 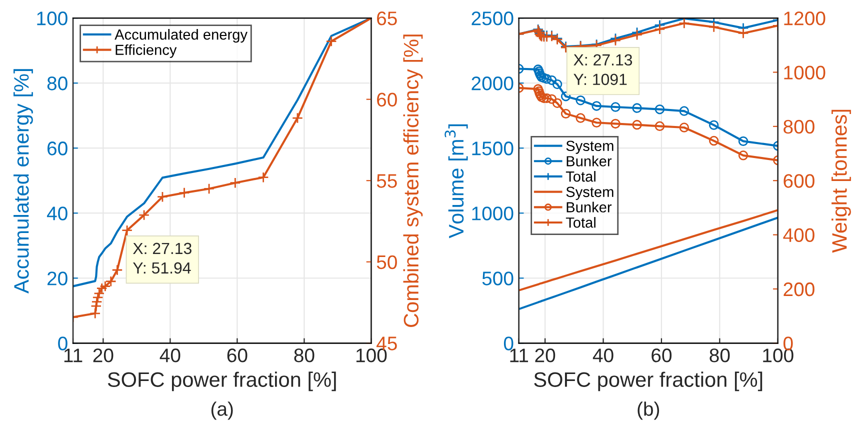 I want to click on y2-tick-label: 55, so click(x=386, y=181).